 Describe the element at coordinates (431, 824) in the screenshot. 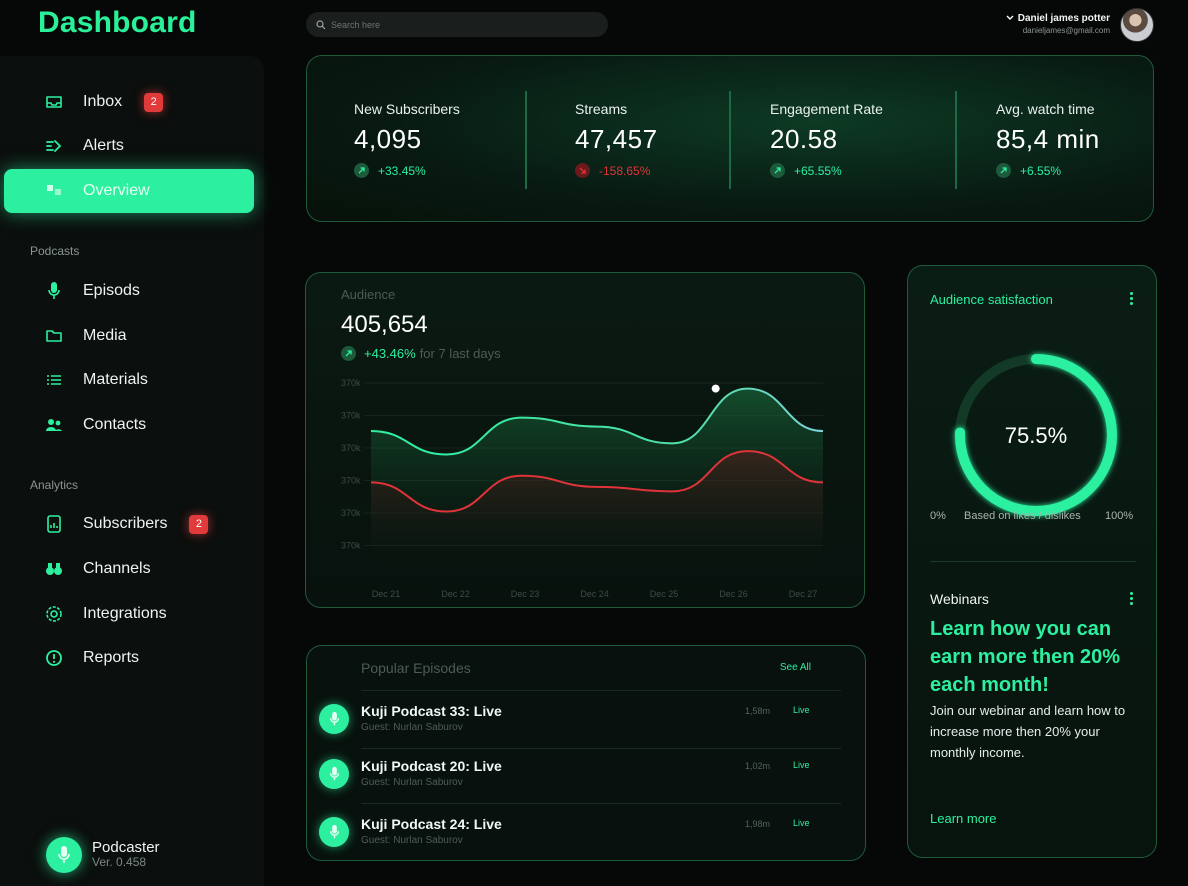

I see `episode-name: Kuji Podcast 24: Live` at that location.